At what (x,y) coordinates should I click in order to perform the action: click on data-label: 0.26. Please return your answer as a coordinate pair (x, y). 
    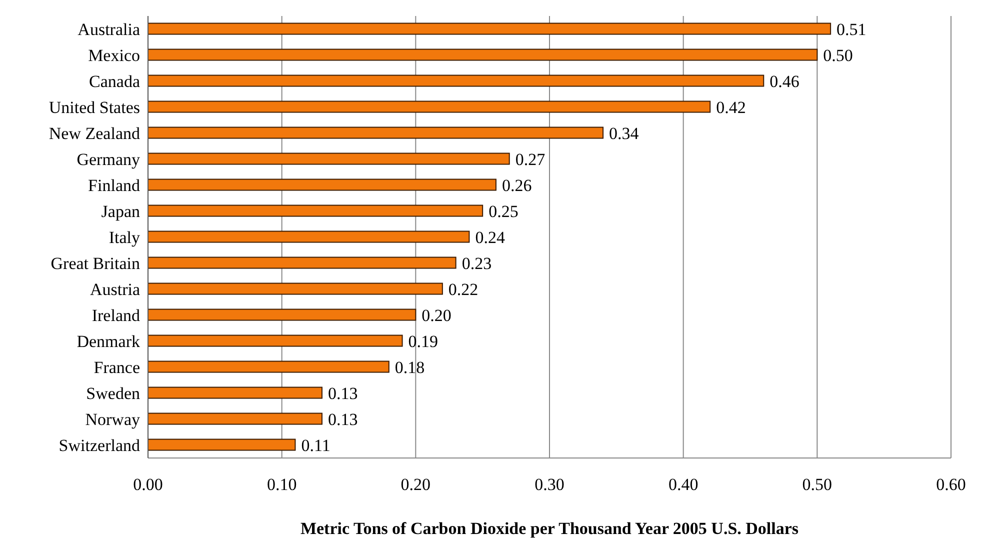
    Looking at the image, I should click on (517, 185).